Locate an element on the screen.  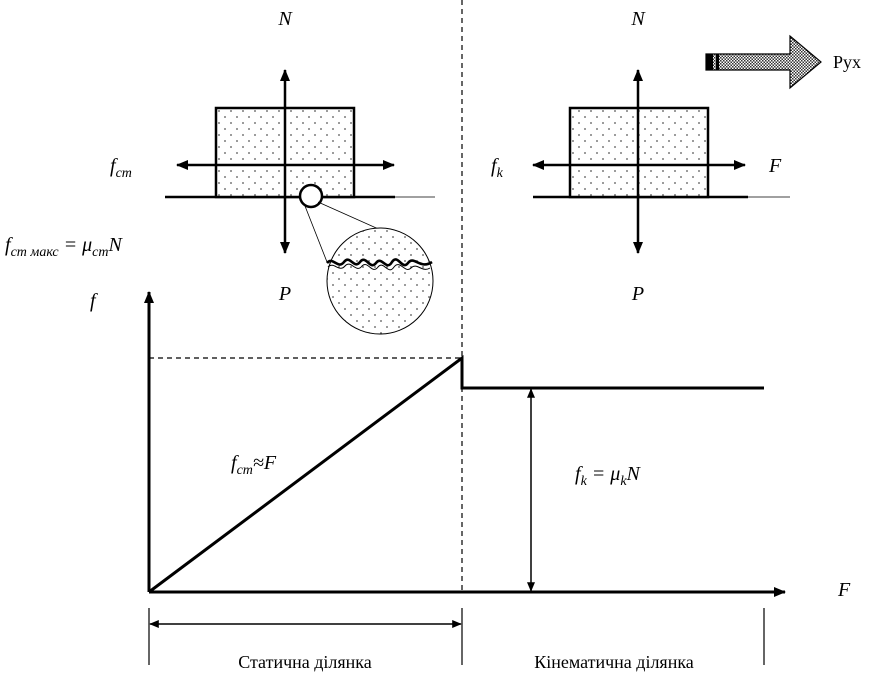
label-static-zone: Статична ділянка is located at coordinates (305, 662).